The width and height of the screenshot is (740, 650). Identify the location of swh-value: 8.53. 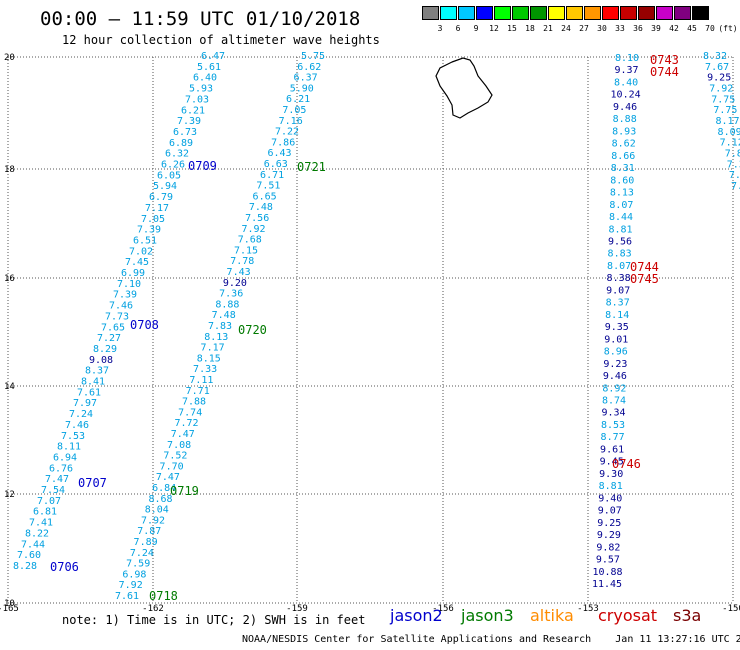
(613, 425).